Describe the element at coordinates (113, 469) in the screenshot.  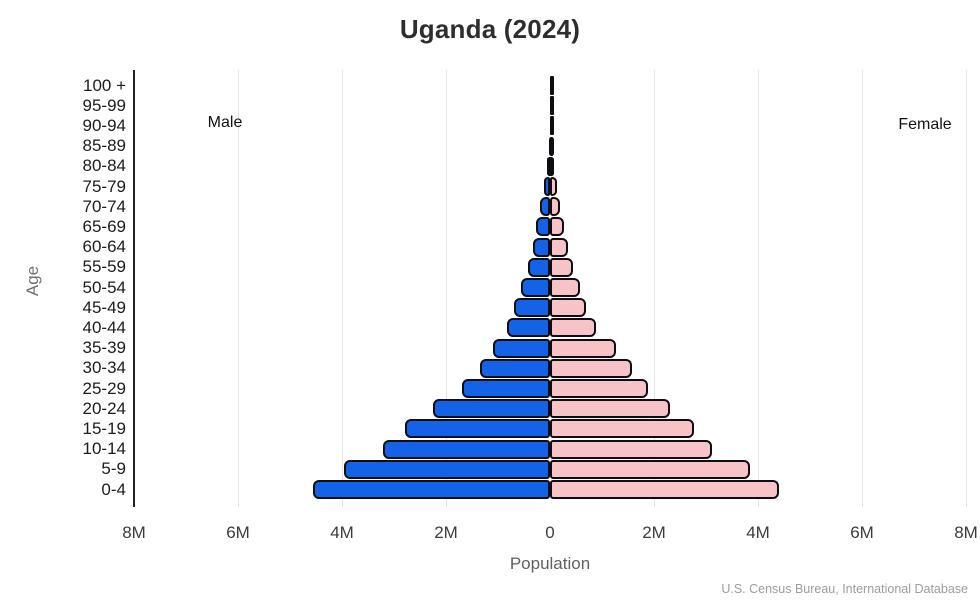
I see `age-tick-label: 5-9` at that location.